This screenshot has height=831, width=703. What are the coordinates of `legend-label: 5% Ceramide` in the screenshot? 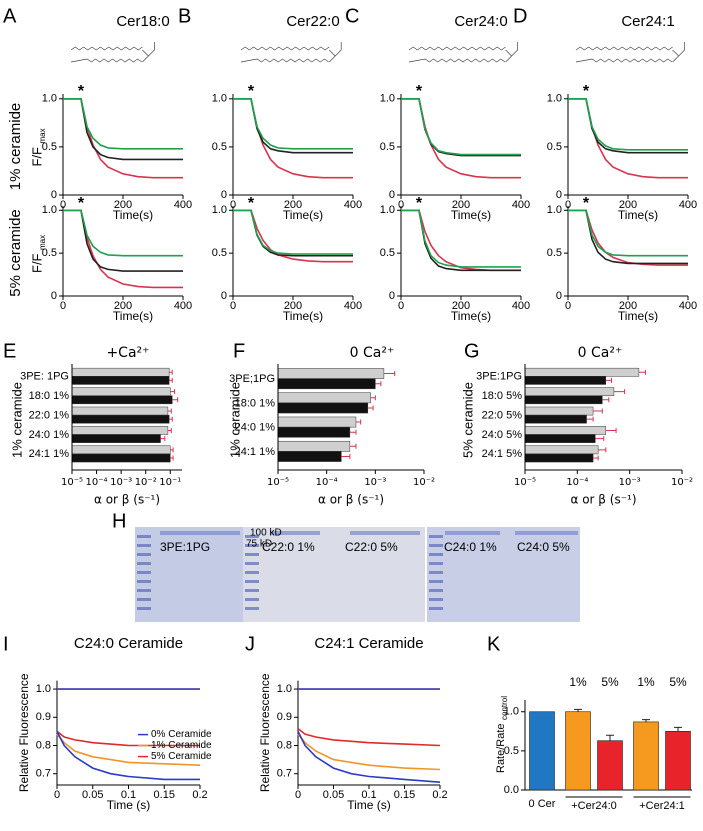 It's located at (181, 756).